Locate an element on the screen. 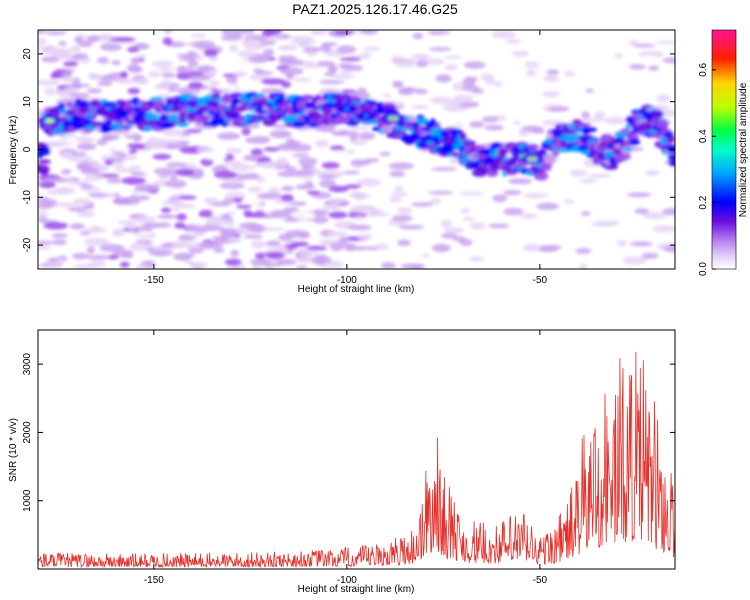 The height and width of the screenshot is (600, 750). bottom-y-tick-label: 3000 is located at coordinates (27, 364).